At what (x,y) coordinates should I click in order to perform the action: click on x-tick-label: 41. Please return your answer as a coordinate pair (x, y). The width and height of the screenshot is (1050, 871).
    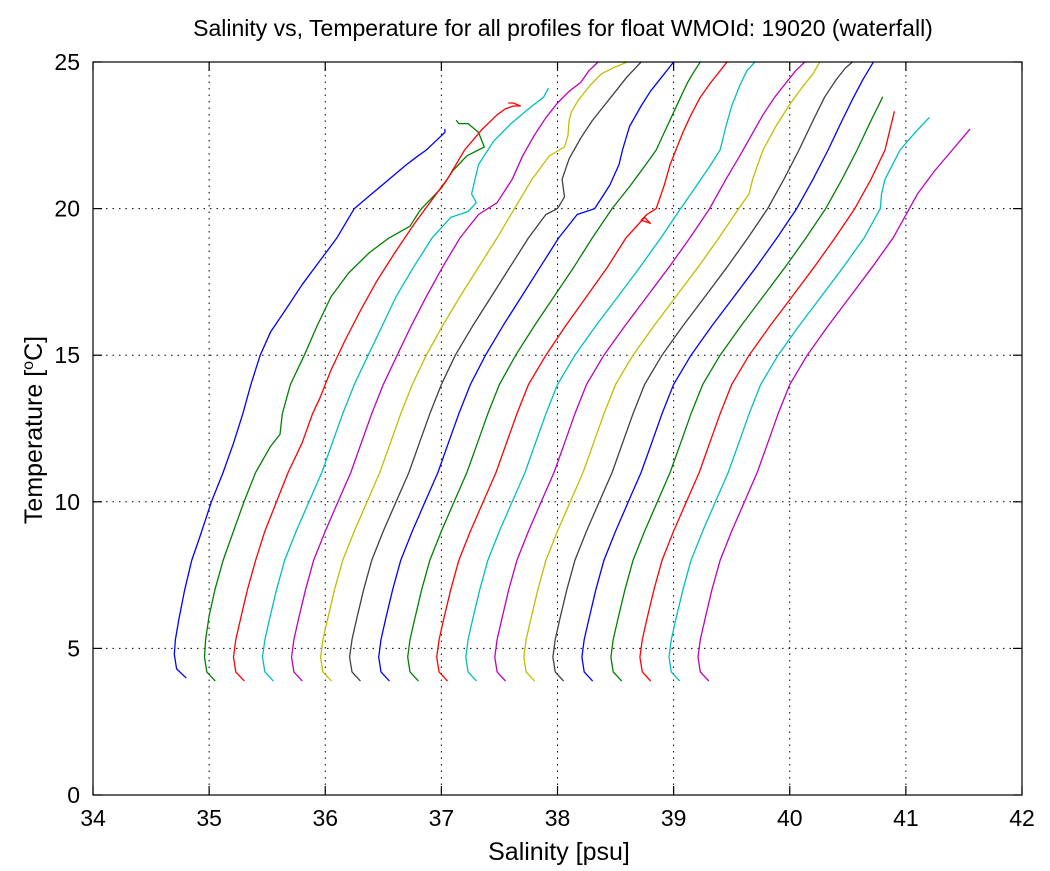
    Looking at the image, I should click on (906, 818).